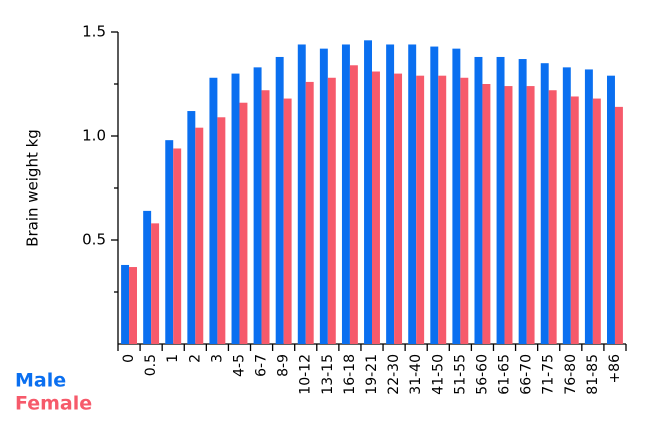 This screenshot has width=659, height=431. Describe the element at coordinates (505, 374) in the screenshot. I see `x-tick-label: 61-65` at that location.